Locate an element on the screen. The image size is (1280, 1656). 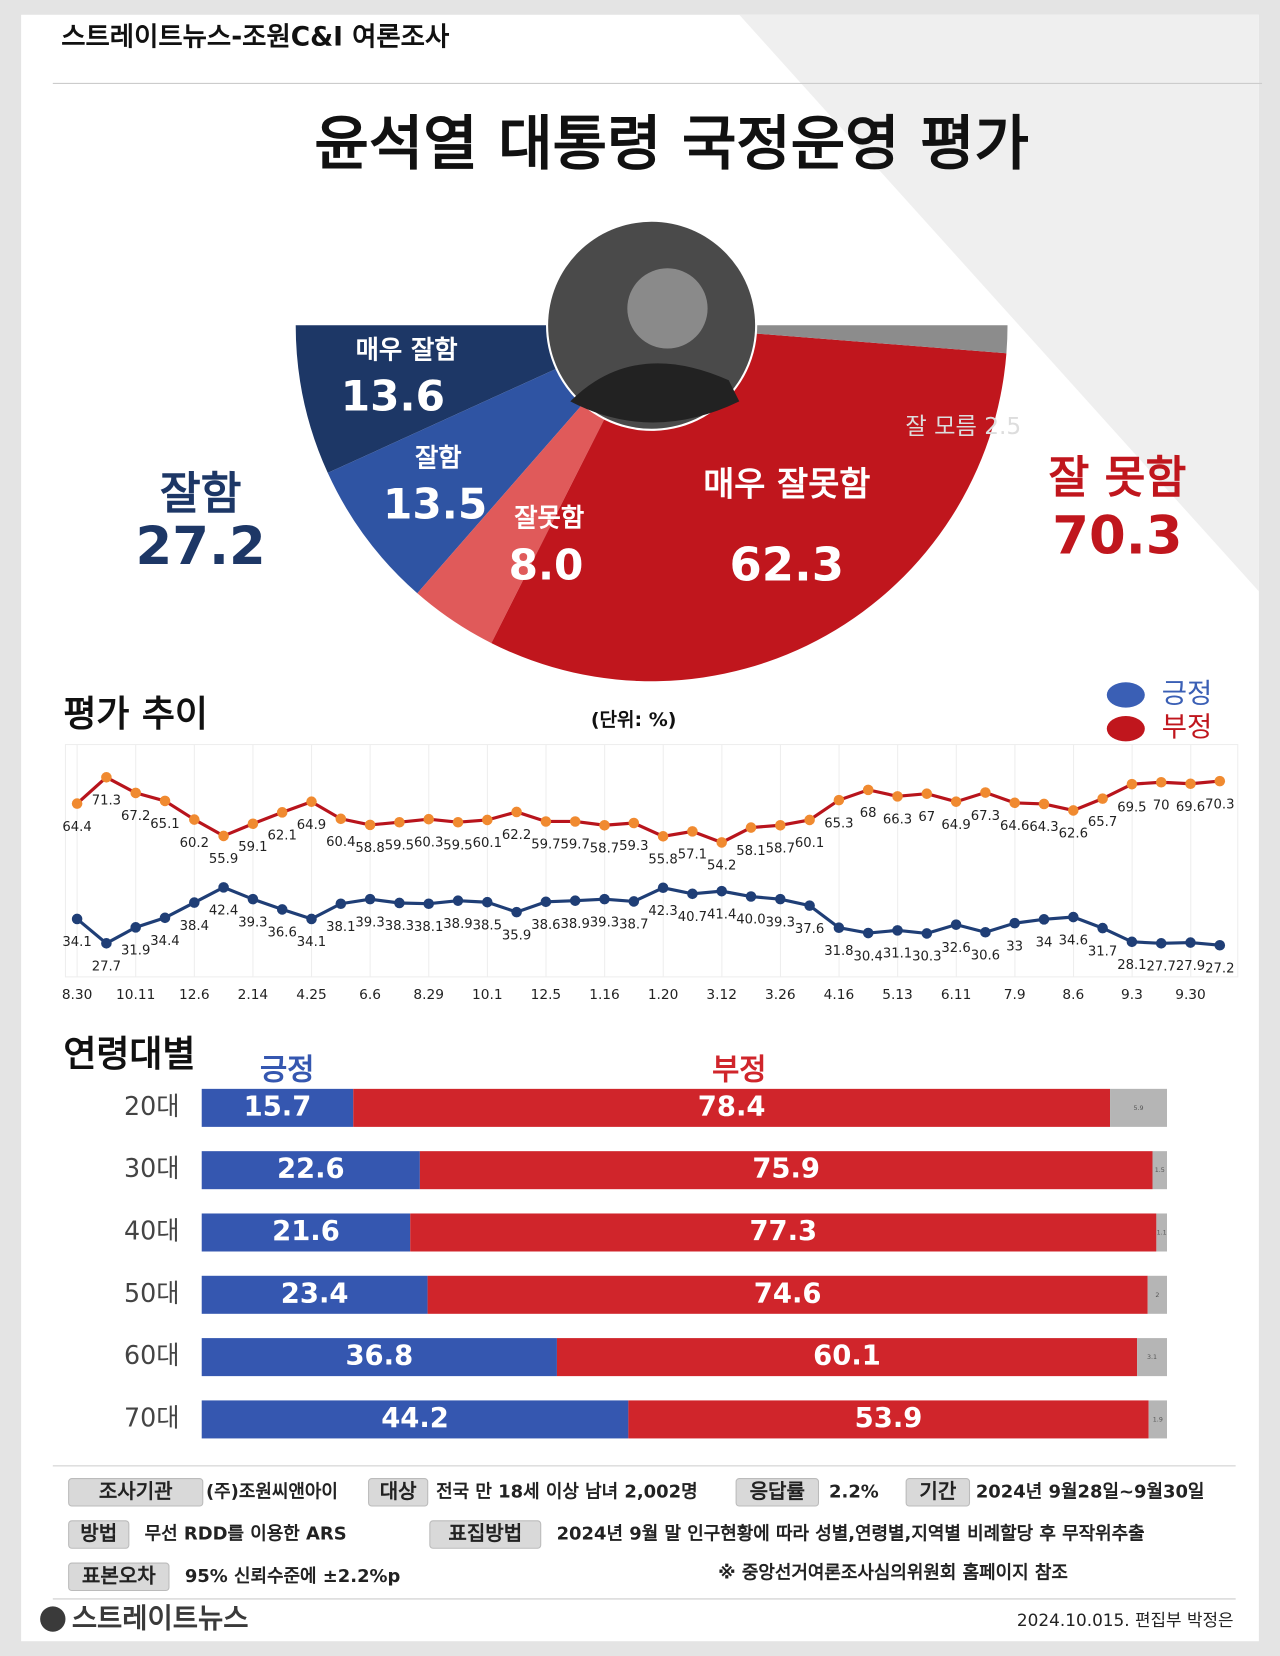
data-label: 34 is located at coordinates (1044, 943).